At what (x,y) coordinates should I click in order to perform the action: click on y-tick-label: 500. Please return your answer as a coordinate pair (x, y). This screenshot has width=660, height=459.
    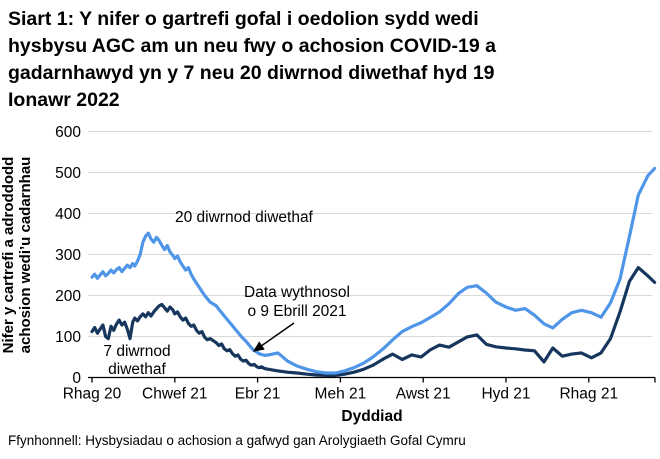
    Looking at the image, I should click on (68, 173).